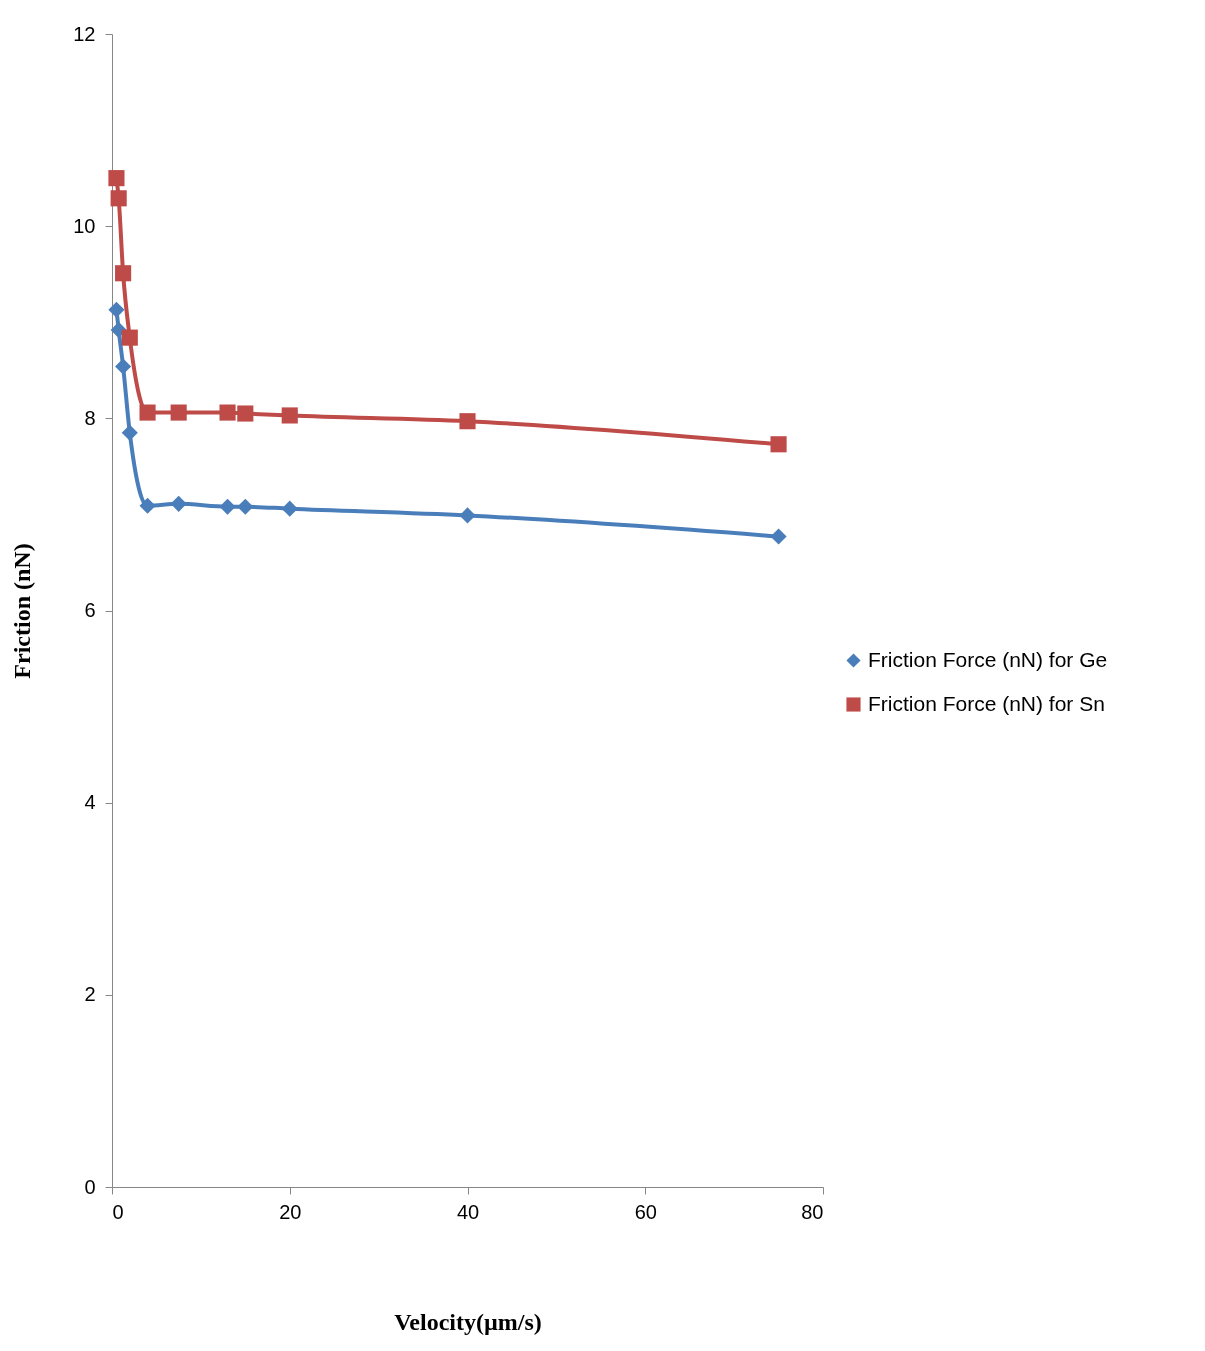 This screenshot has width=1205, height=1351. Describe the element at coordinates (645, 1211) in the screenshot. I see `x-tick-label: 60` at that location.